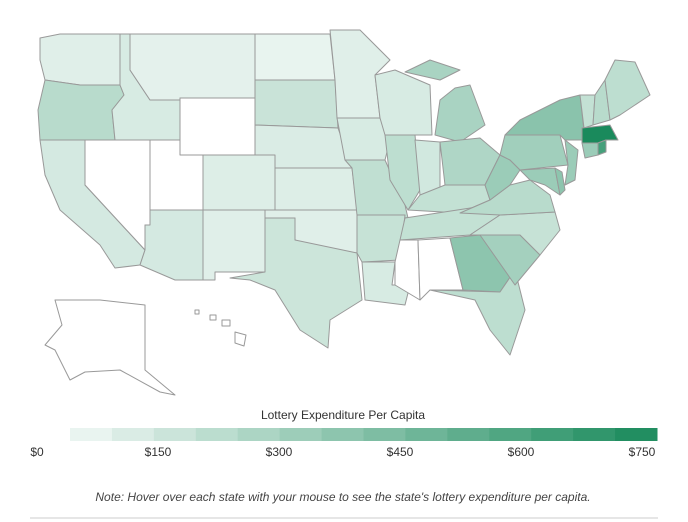 The width and height of the screenshot is (688, 522). What do you see at coordinates (642, 452) in the screenshot?
I see `legend-tick-label: $750` at bounding box center [642, 452].